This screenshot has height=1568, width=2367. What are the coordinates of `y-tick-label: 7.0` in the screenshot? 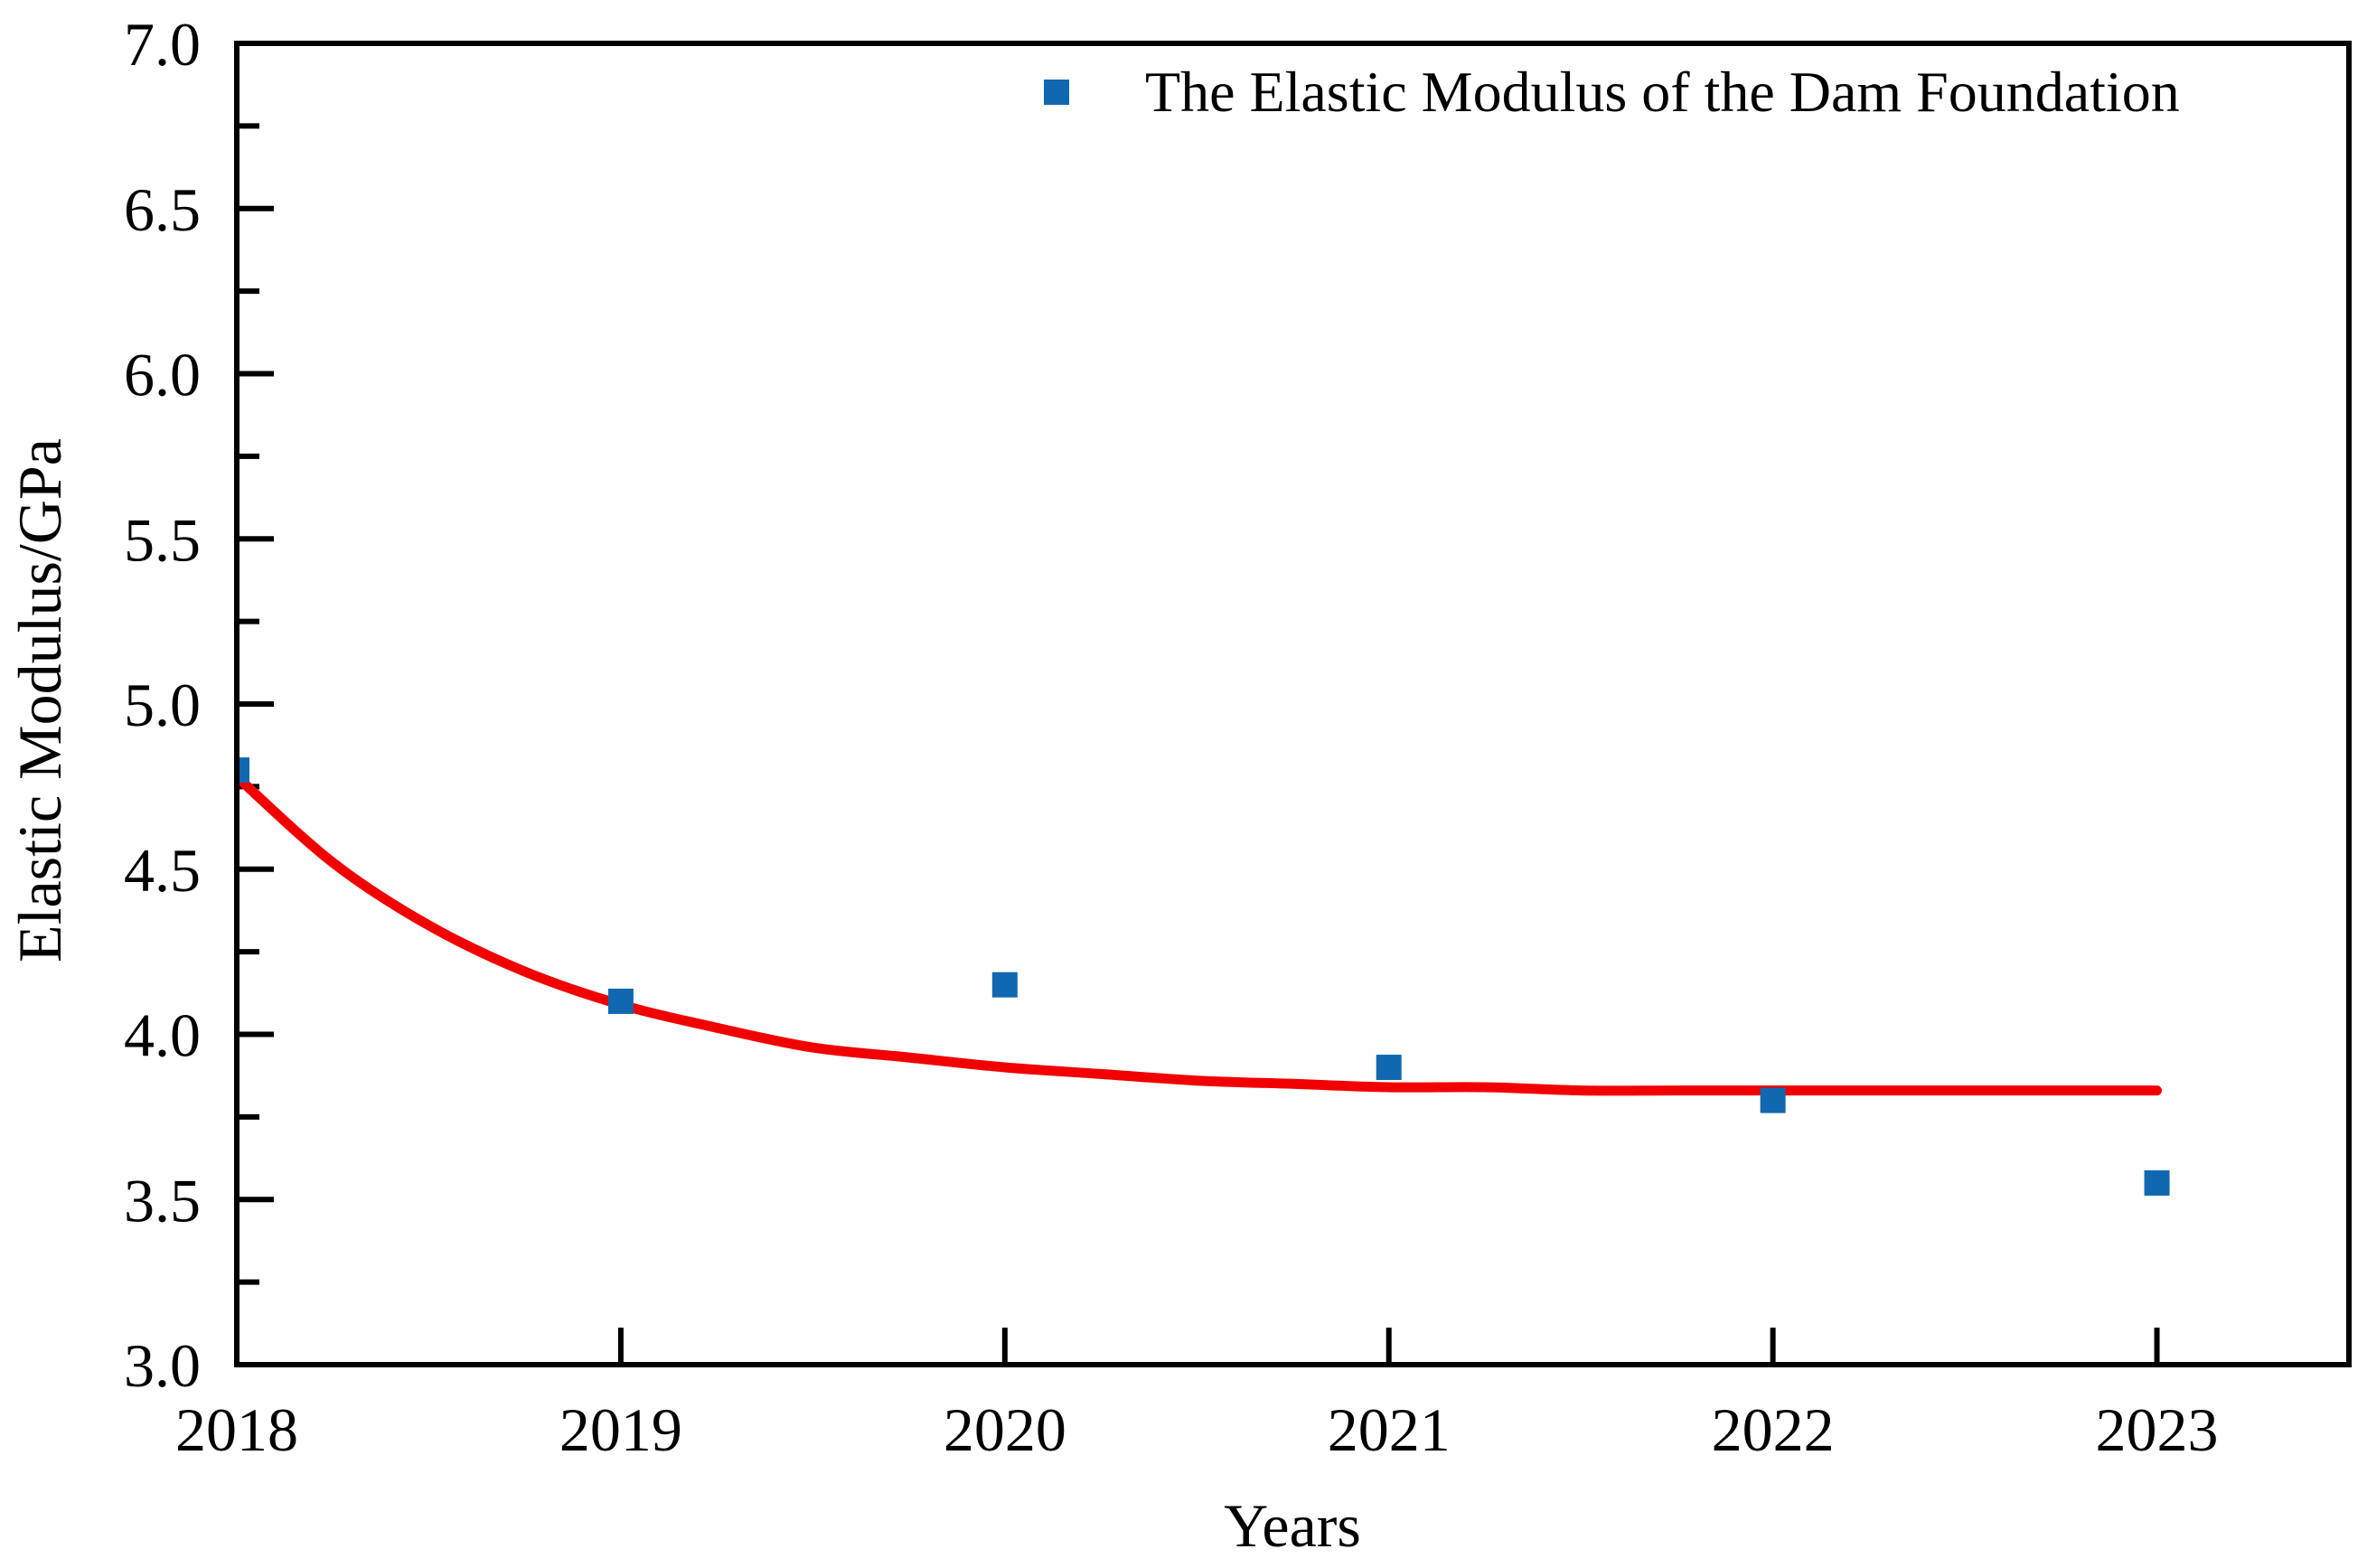 It's located at (162, 44).